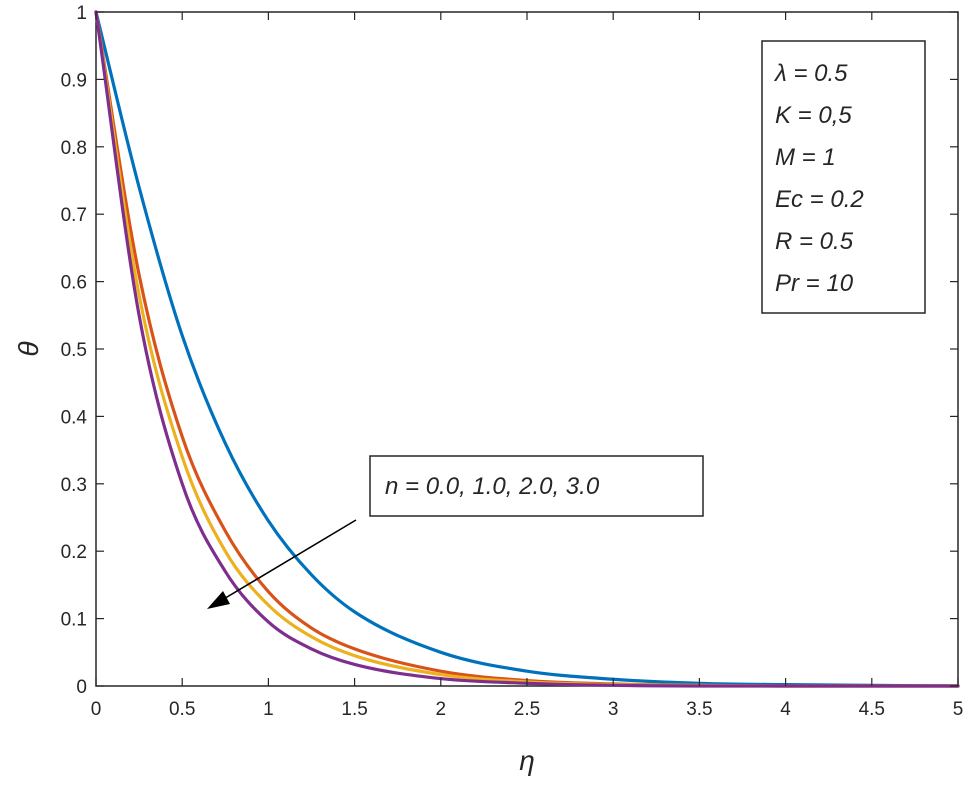 The image size is (968, 789). What do you see at coordinates (785, 709) in the screenshot?
I see `x-tick-label: 4` at bounding box center [785, 709].